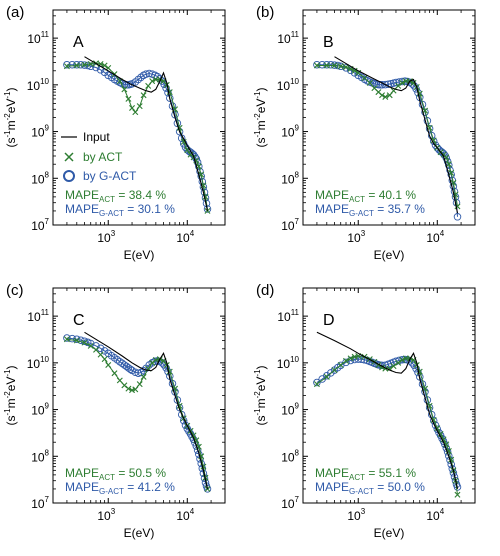 The height and width of the screenshot is (556, 500). I want to click on mape-gact: MAPEG-ACT = 41.2 %, so click(120, 488).